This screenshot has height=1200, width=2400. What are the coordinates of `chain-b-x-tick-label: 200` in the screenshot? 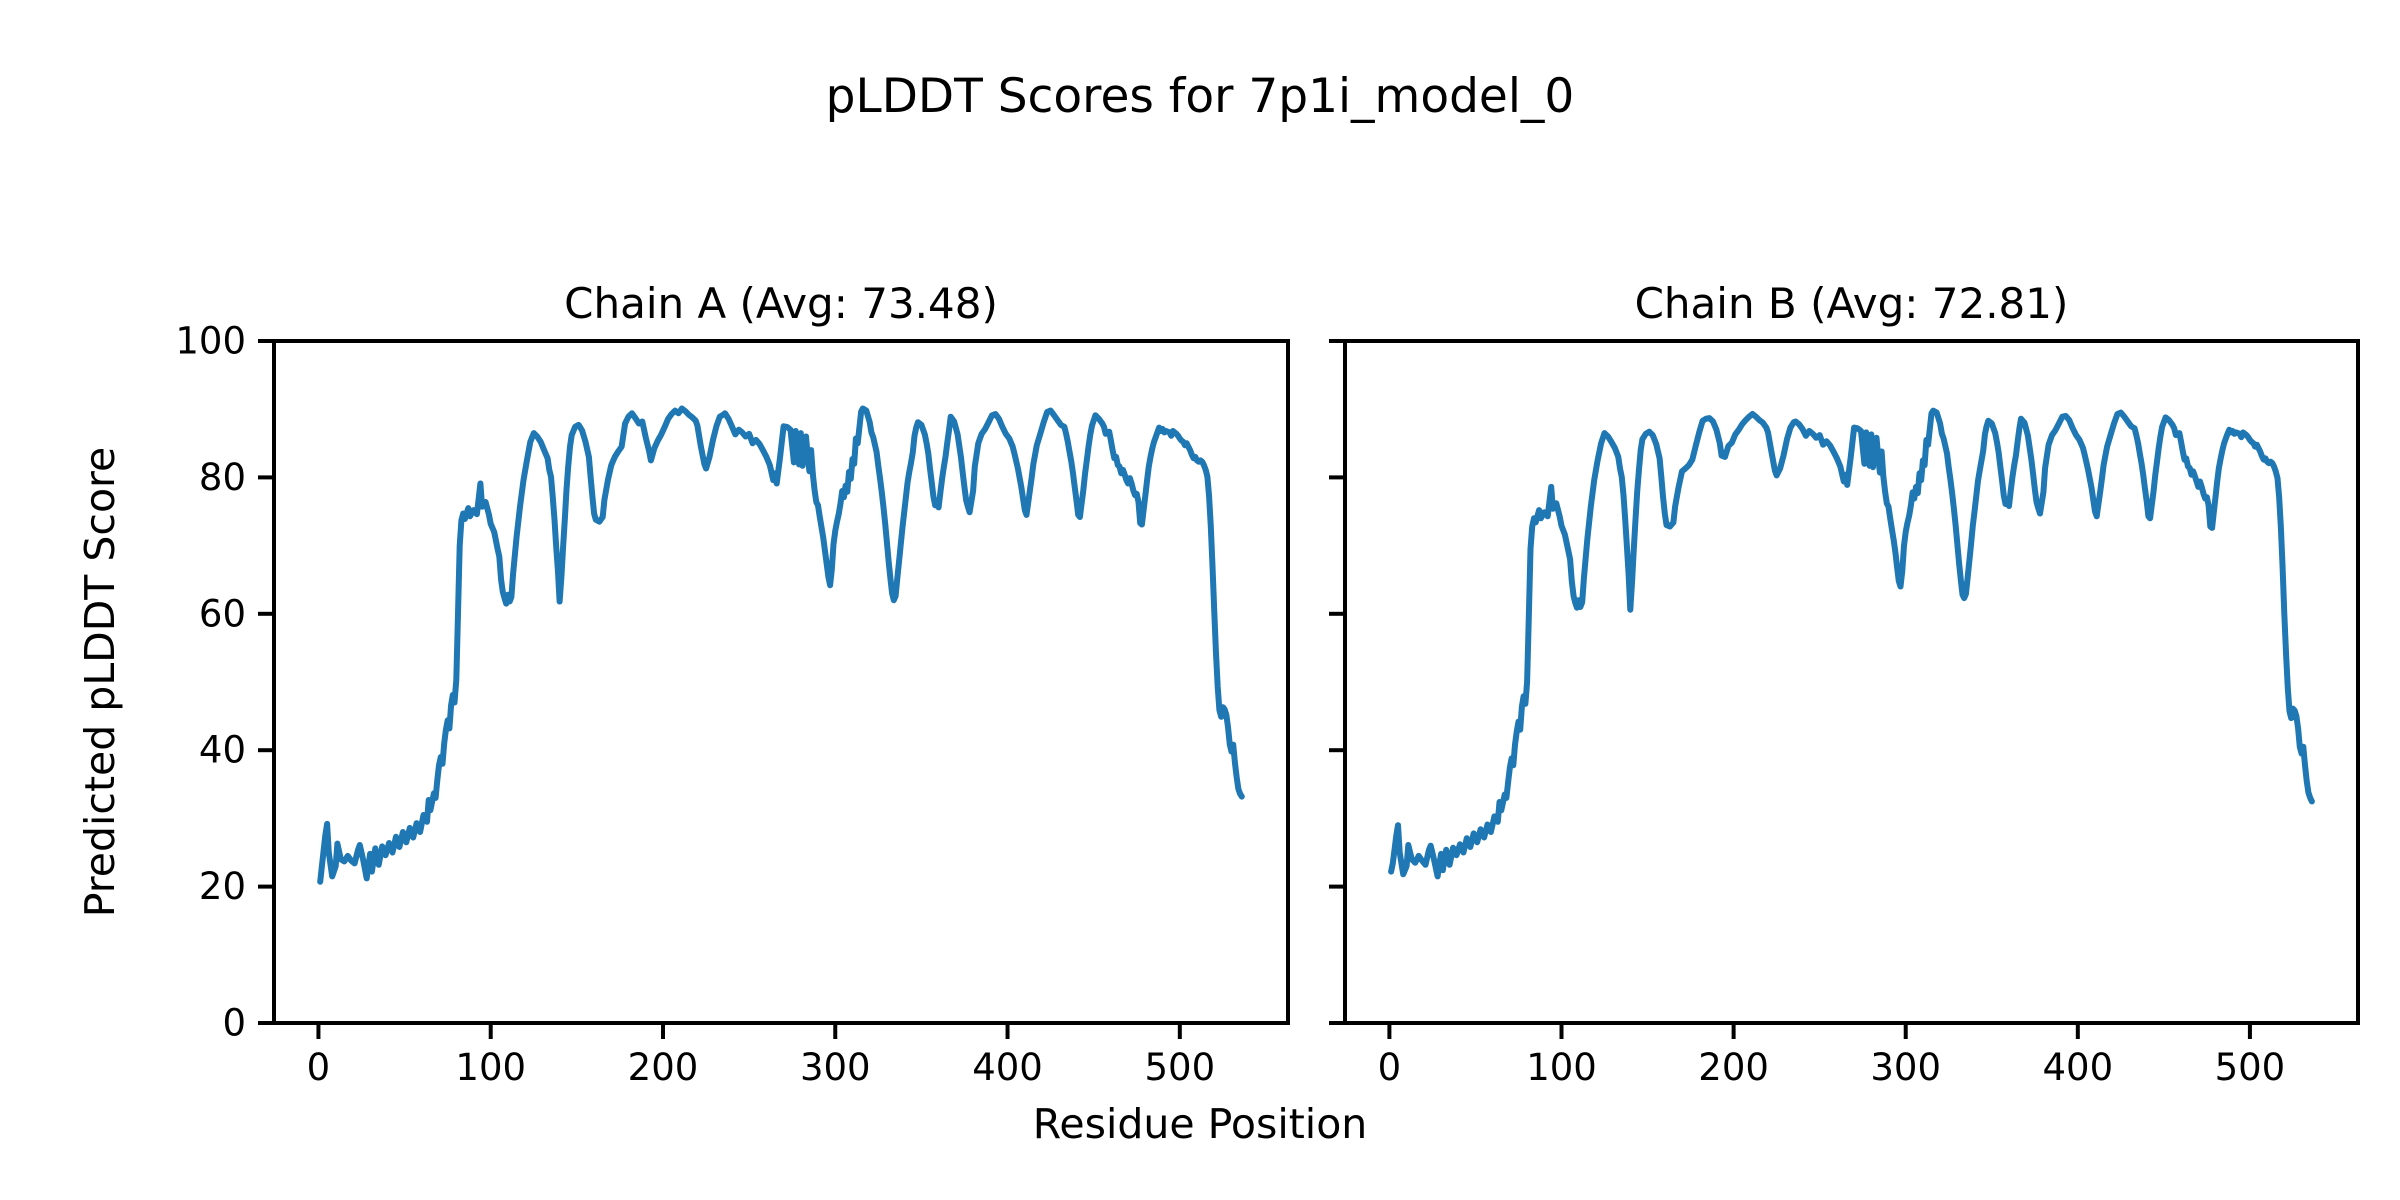 It's located at (1733, 1067).